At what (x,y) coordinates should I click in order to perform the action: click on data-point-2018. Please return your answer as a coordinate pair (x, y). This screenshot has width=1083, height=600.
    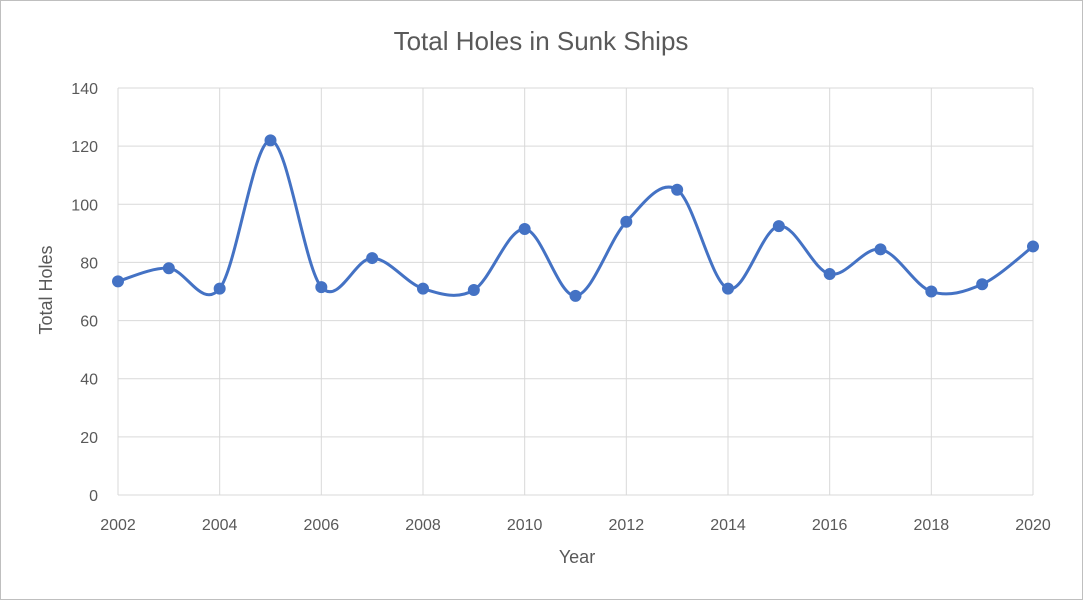
    Looking at the image, I should click on (931, 291).